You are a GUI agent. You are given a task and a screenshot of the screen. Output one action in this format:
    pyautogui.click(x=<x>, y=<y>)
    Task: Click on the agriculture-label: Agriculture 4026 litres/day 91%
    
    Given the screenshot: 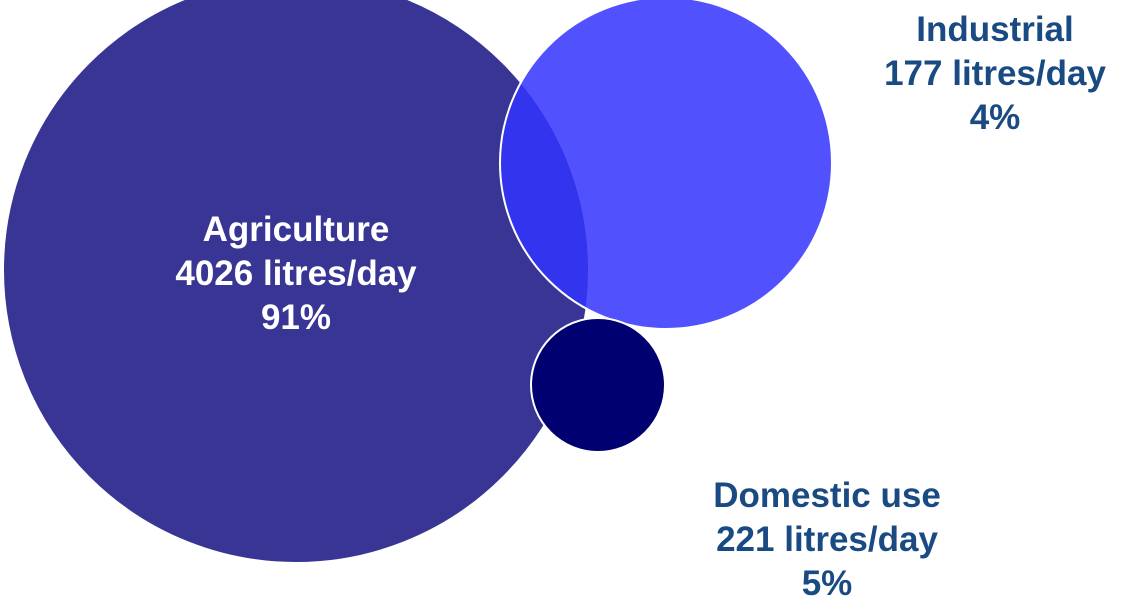 What is the action you would take?
    pyautogui.click(x=296, y=274)
    